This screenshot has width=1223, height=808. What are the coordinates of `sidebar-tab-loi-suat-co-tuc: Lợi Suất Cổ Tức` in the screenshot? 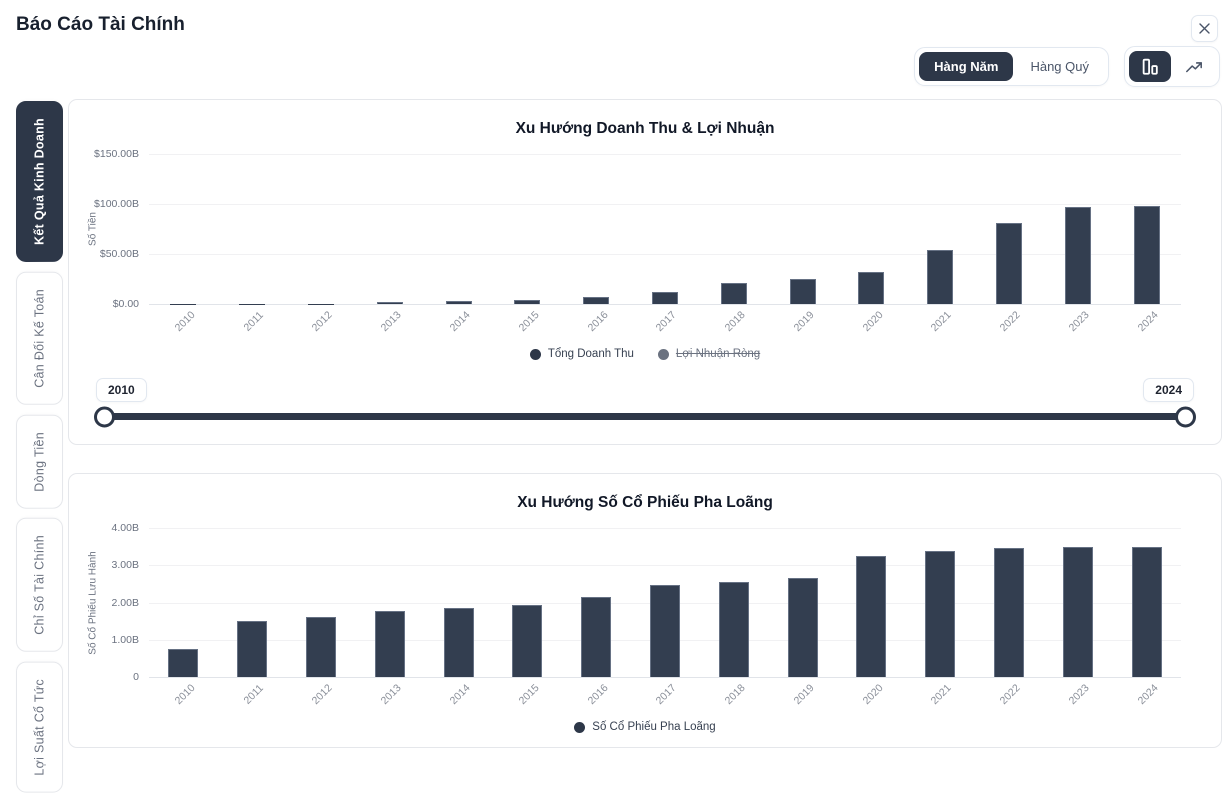 It's located at (39, 727).